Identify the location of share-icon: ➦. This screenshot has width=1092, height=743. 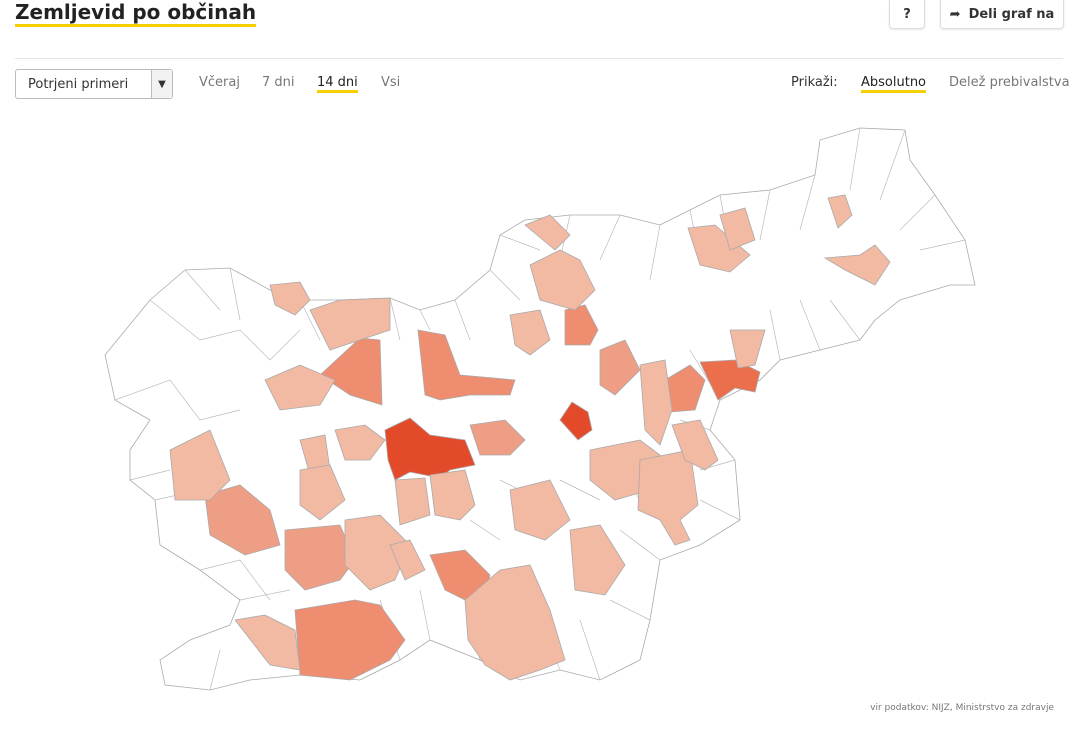
(955, 14).